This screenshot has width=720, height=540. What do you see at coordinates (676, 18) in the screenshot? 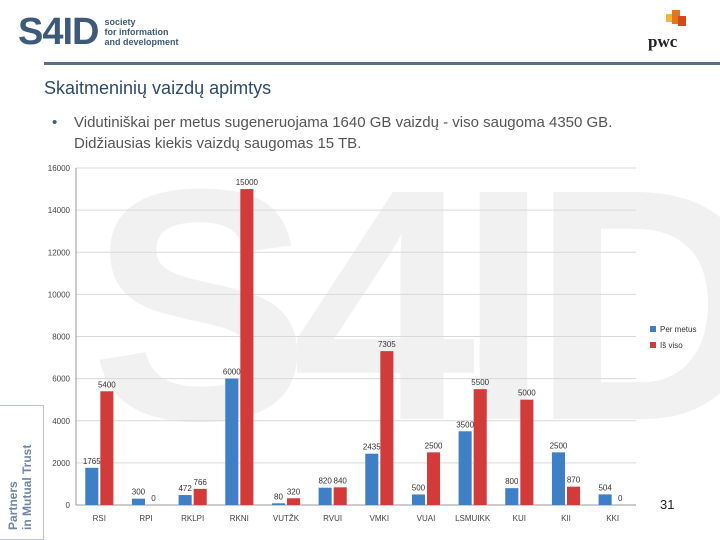
I see `pwc-logo-icon` at bounding box center [676, 18].